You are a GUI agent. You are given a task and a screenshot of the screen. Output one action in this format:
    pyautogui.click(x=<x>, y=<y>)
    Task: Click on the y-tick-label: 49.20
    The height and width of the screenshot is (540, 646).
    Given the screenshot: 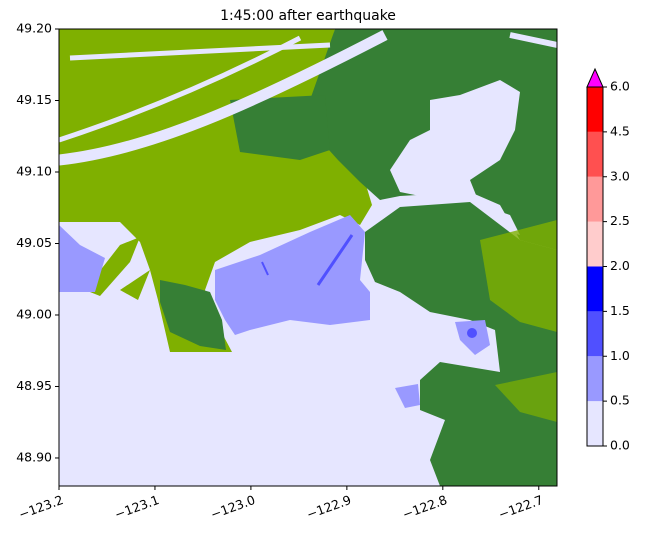 What is the action you would take?
    pyautogui.click(x=34, y=28)
    